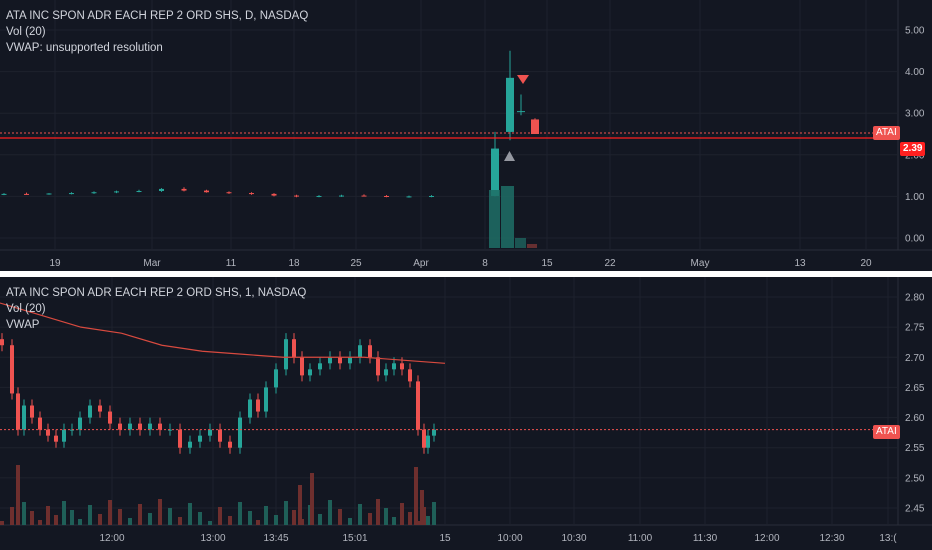  I want to click on daily-x-tick-label: 22, so click(610, 263).